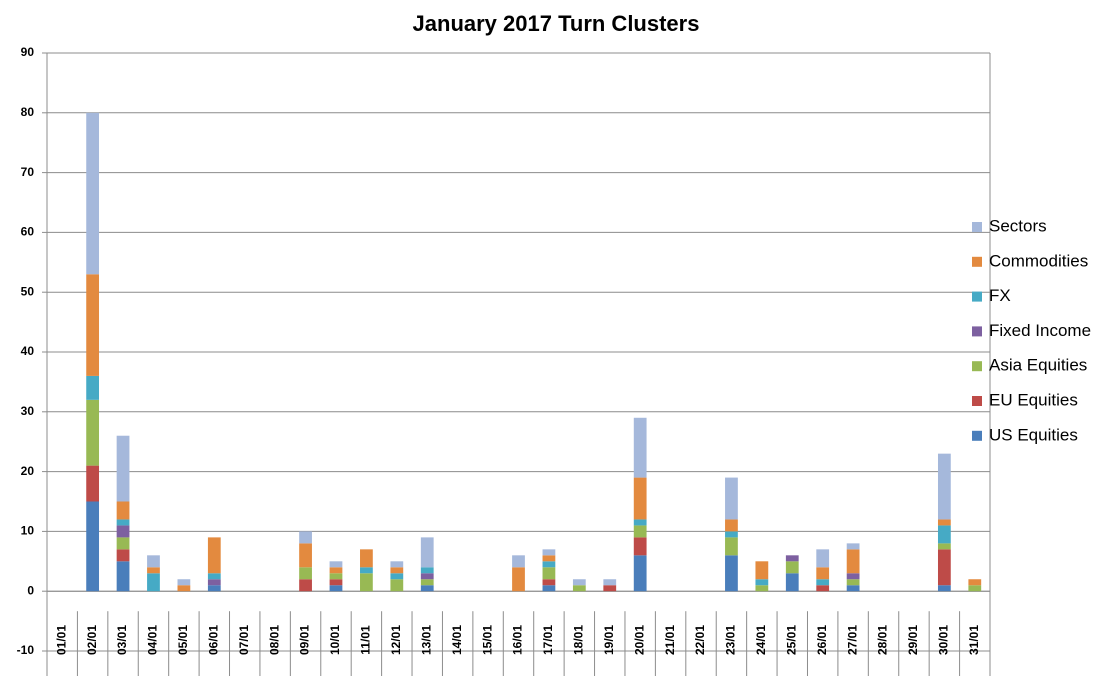 This screenshot has width=1114, height=676. Describe the element at coordinates (944, 640) in the screenshot. I see `x-tick-label: 30/01` at that location.